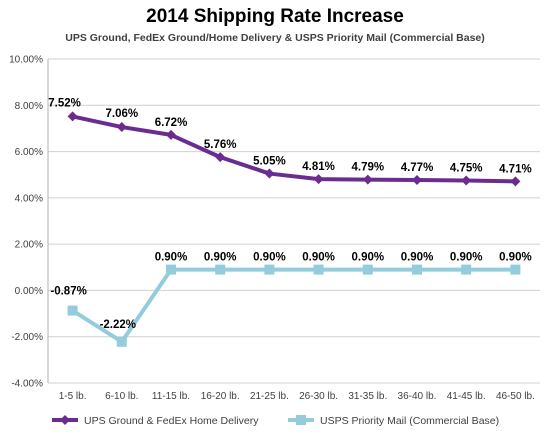 The image size is (550, 440). I want to click on y-tick-label: 8.00%, so click(29, 106).